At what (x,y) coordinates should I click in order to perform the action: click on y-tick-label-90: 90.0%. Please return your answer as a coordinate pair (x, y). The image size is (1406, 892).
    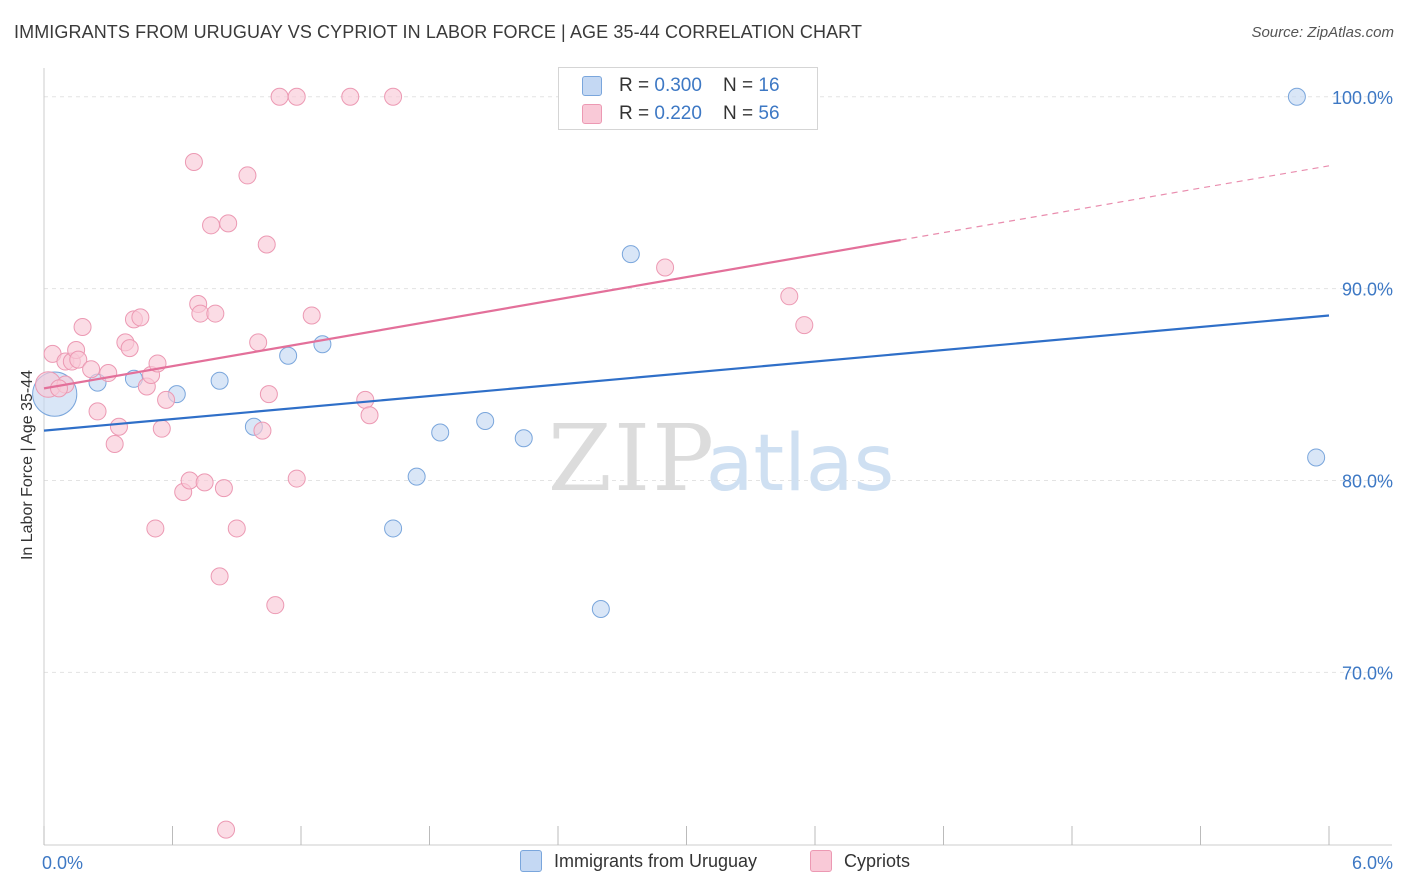
    Looking at the image, I should click on (1367, 290).